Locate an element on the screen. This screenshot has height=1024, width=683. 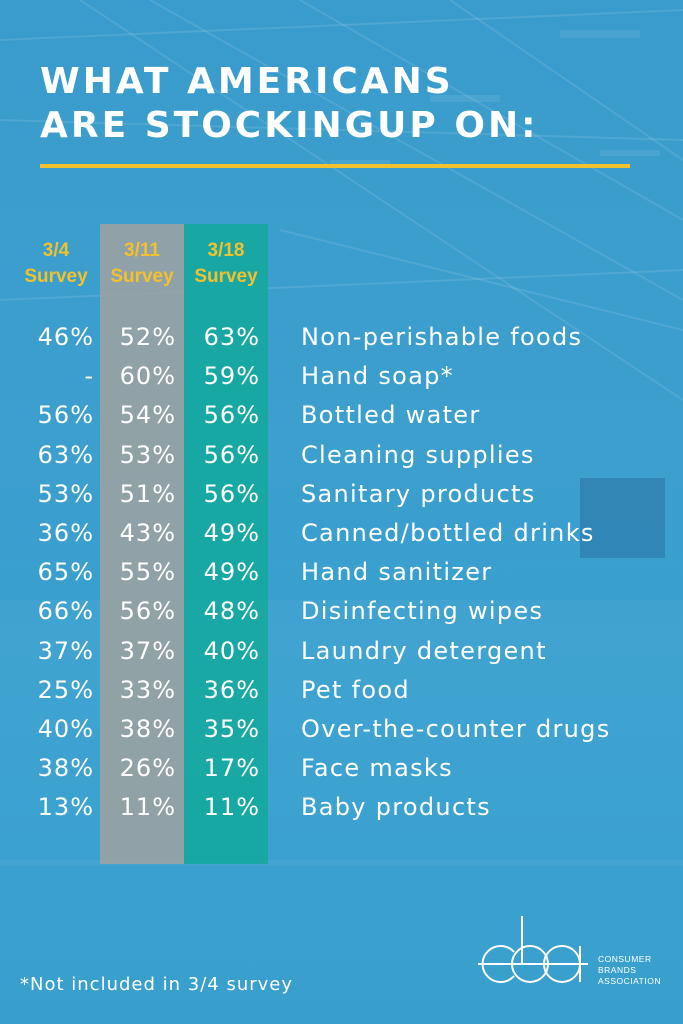
table-row: 53% 51% 56% Sanitary products is located at coordinates (341, 494).